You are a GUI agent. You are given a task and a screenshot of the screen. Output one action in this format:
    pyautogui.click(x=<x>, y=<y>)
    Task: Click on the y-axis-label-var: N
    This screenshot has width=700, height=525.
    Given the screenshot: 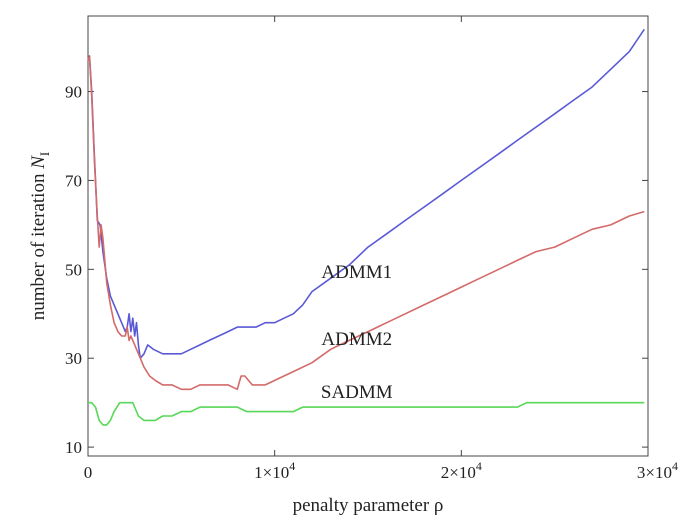 What is the action you would take?
    pyautogui.click(x=38, y=162)
    